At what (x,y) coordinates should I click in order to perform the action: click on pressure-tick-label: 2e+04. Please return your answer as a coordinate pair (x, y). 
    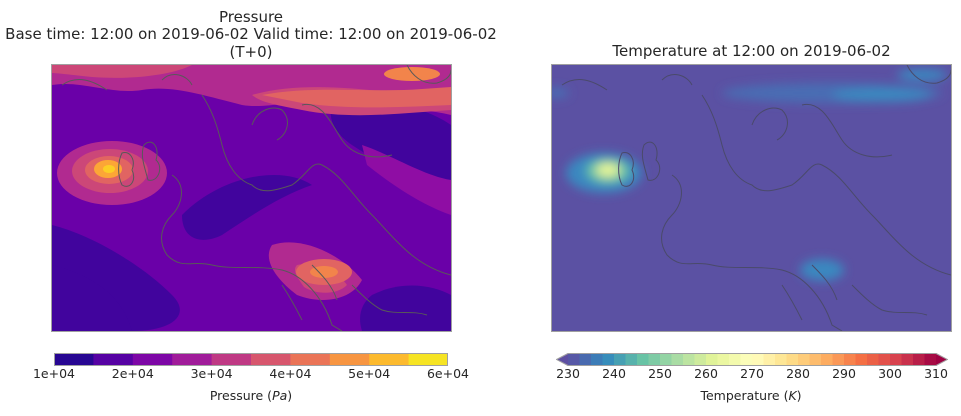
    Looking at the image, I should click on (132, 373).